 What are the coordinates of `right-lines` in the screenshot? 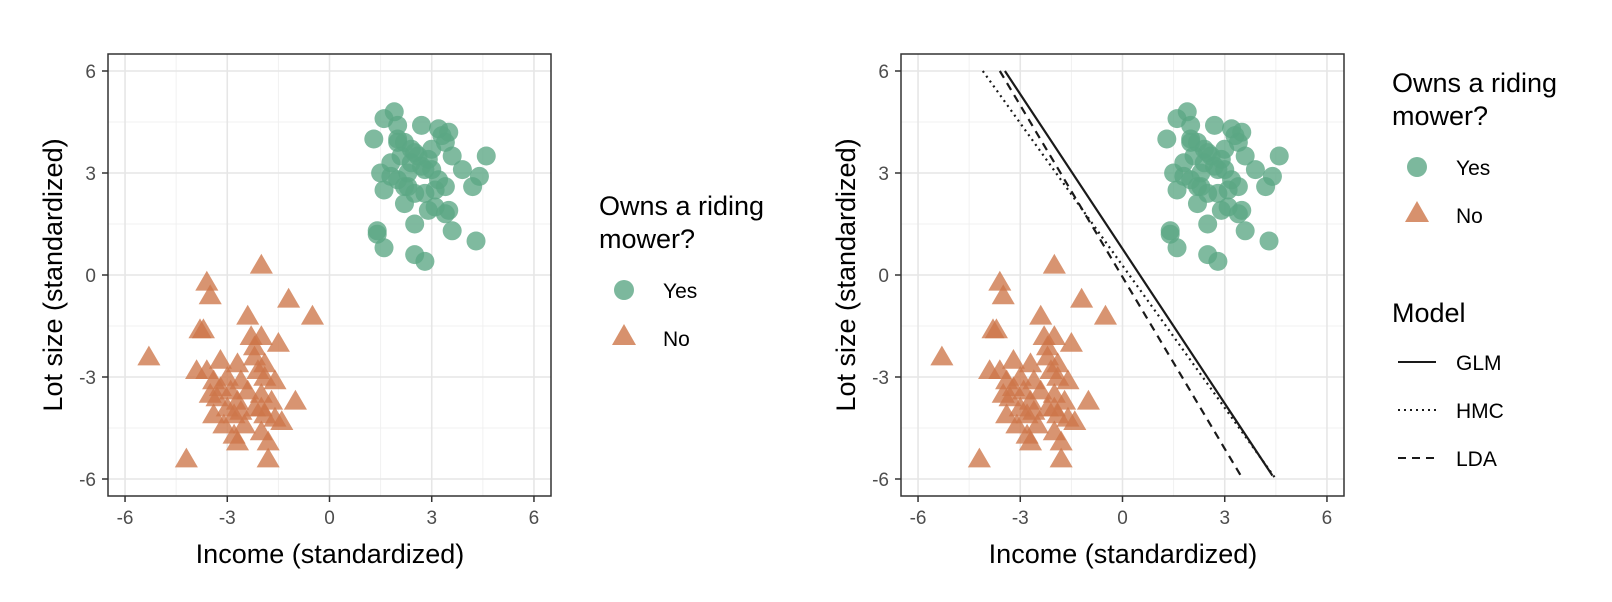 It's located at (1129, 275).